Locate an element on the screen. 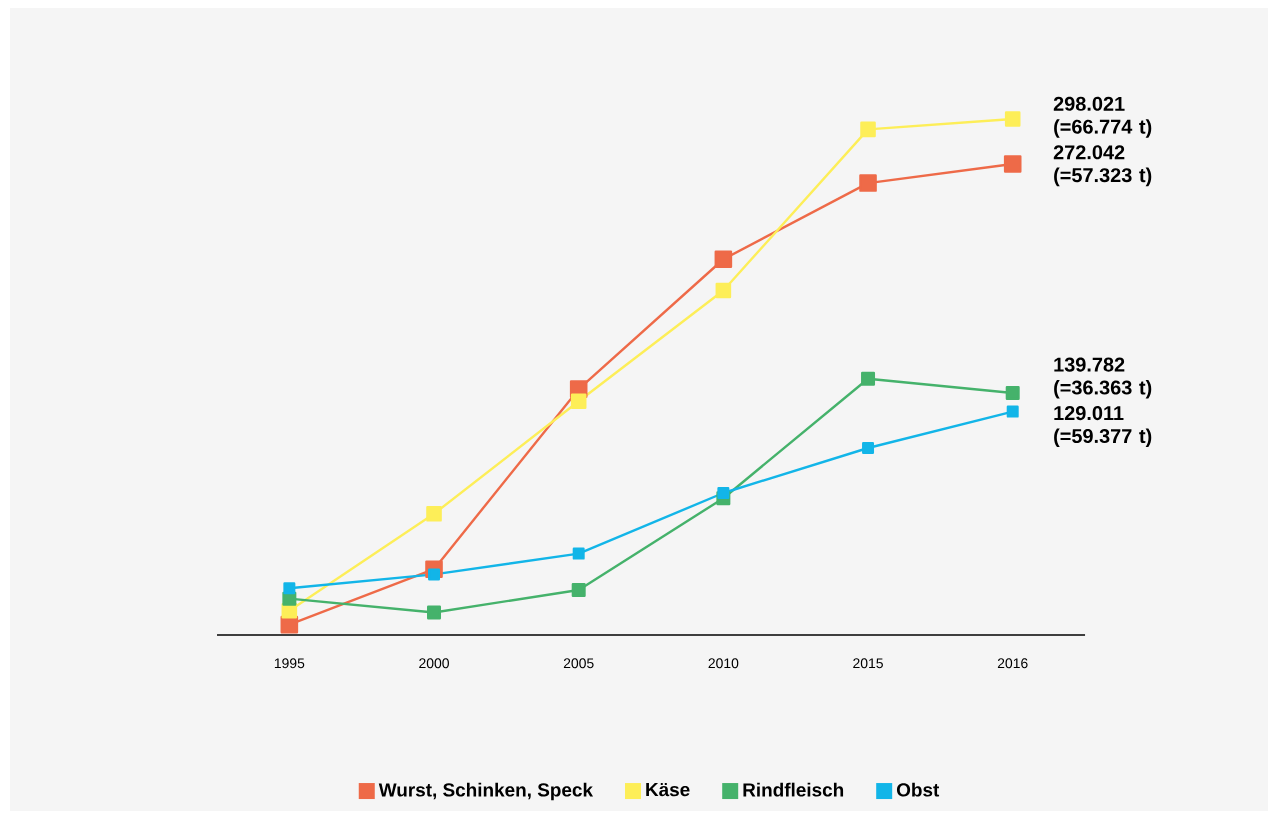 Image resolution: width=1276 pixels, height=819 pixels. legend-label: Rindfleisch is located at coordinates (793, 789).